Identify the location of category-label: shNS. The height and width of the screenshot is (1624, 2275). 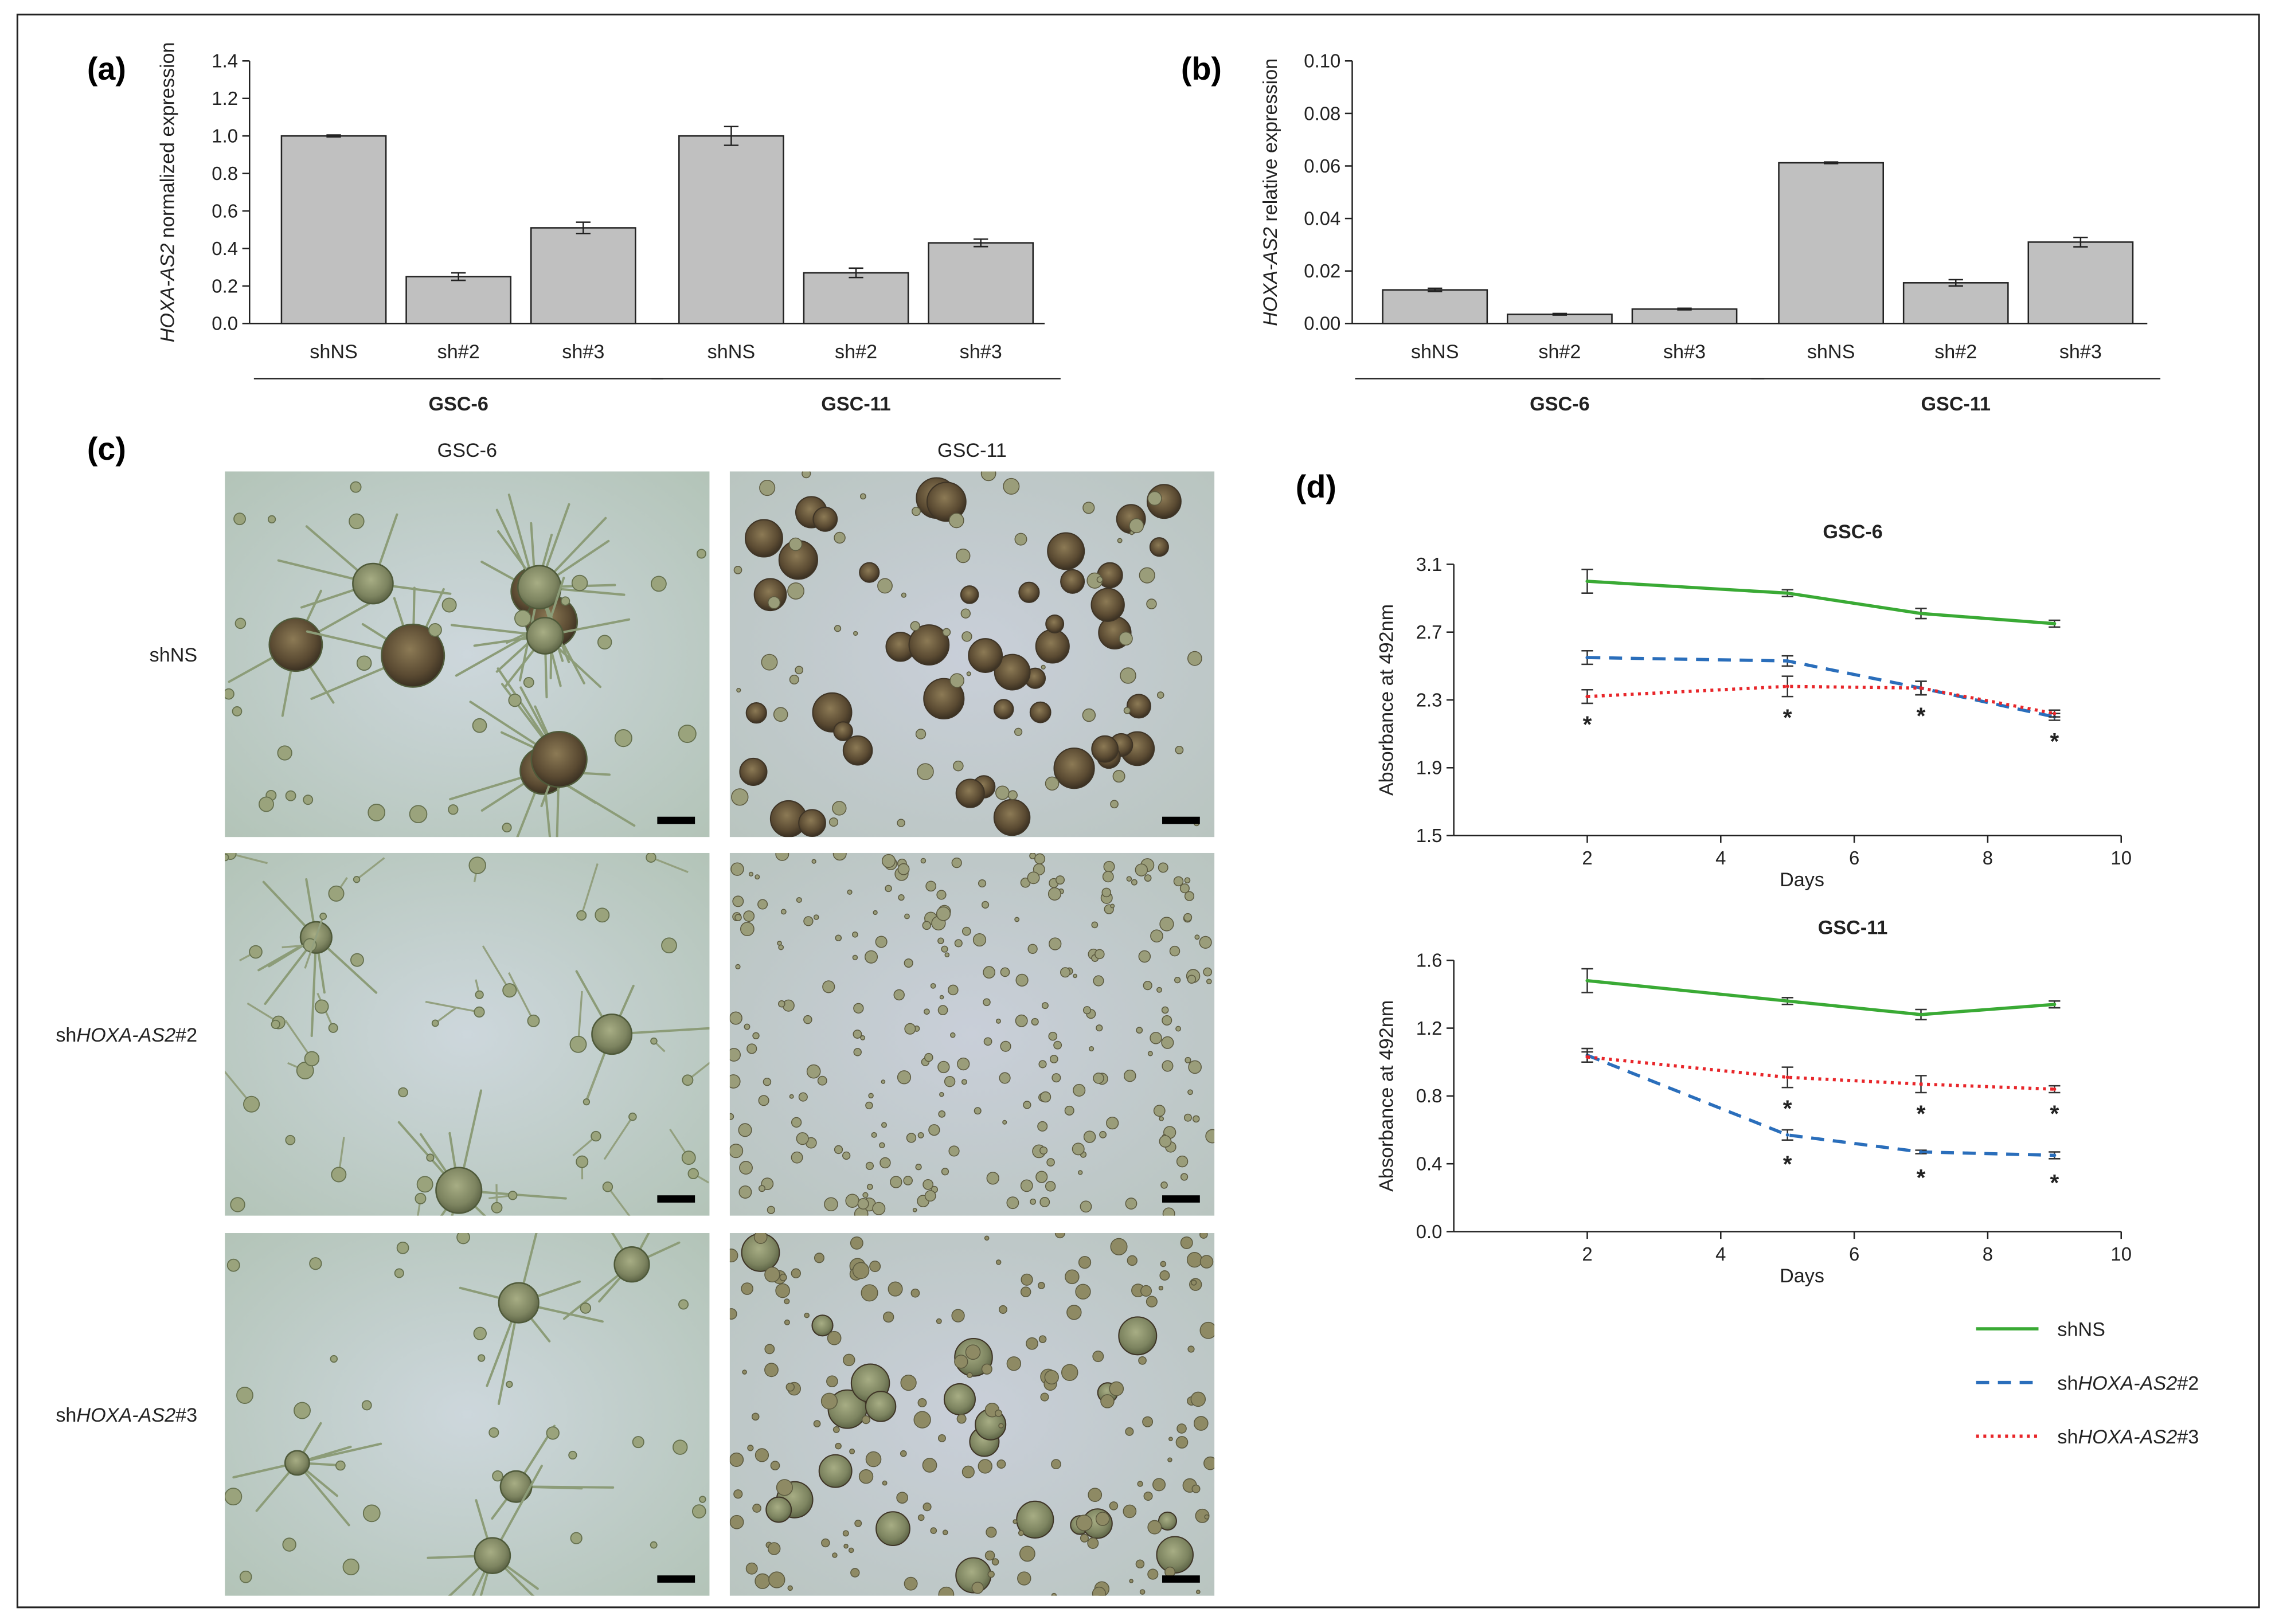
(732, 352).